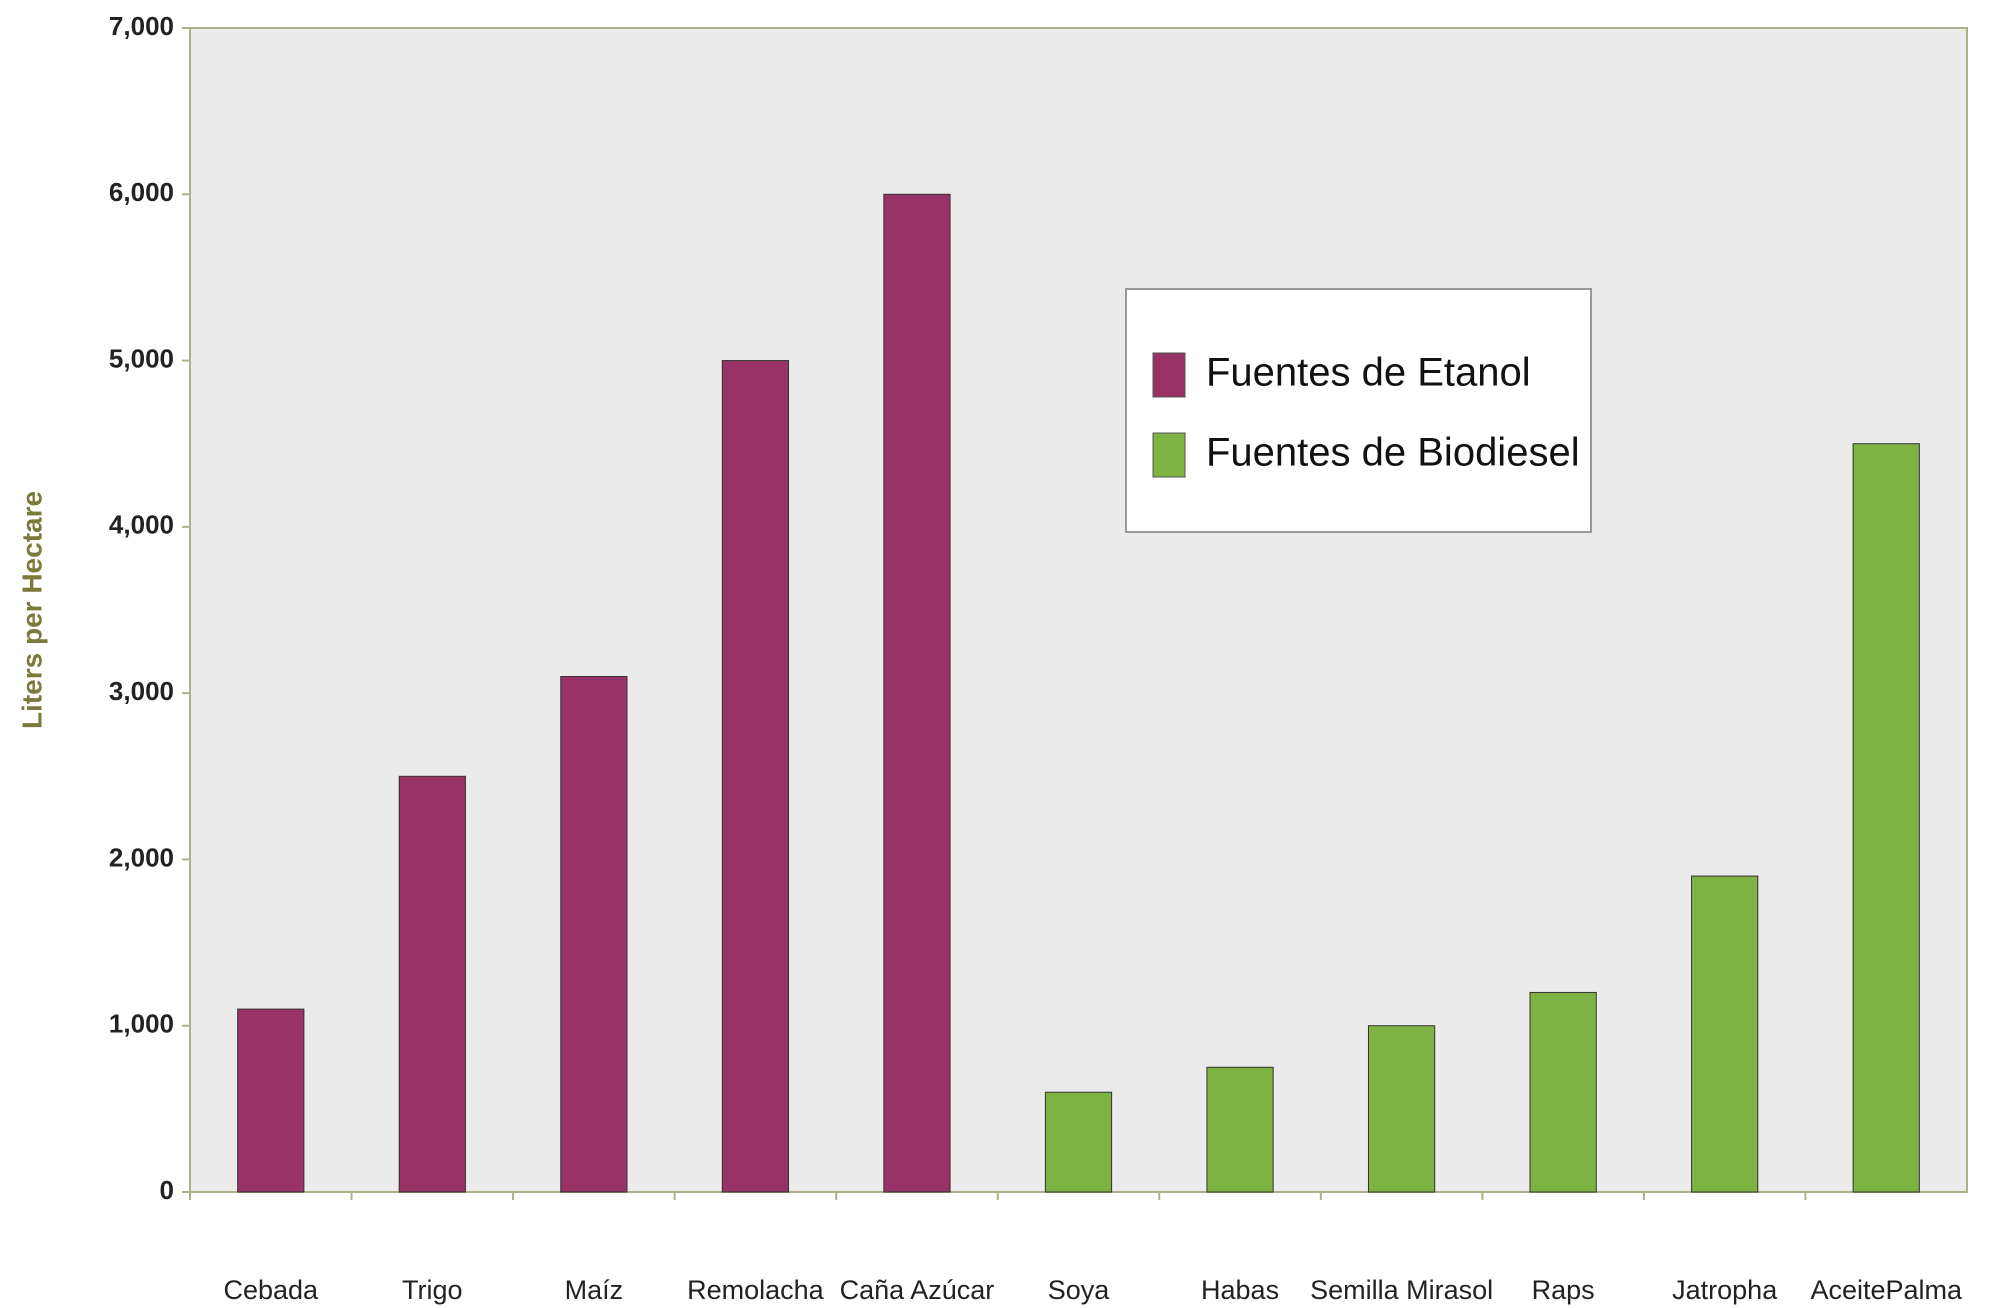 This screenshot has height=1308, width=1990. Describe the element at coordinates (1358, 410) in the screenshot. I see `legend-box` at that location.